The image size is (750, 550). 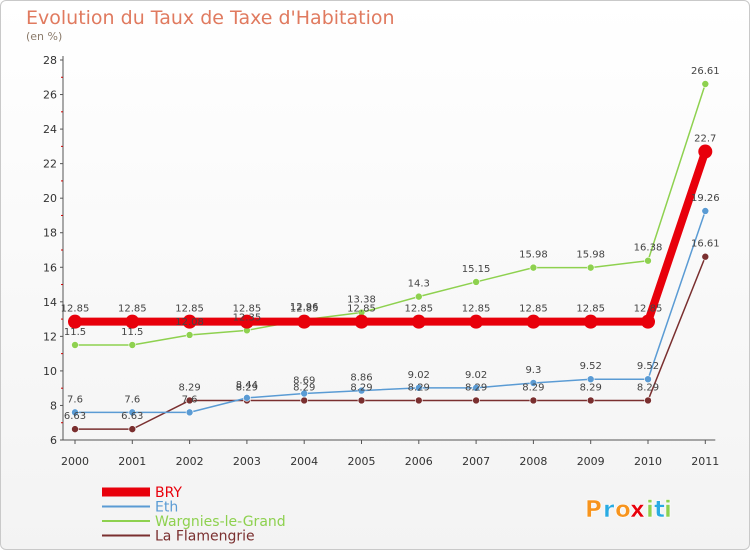 What do you see at coordinates (220, 522) in the screenshot?
I see `legend-label: Wargnies-le-Grand` at bounding box center [220, 522].